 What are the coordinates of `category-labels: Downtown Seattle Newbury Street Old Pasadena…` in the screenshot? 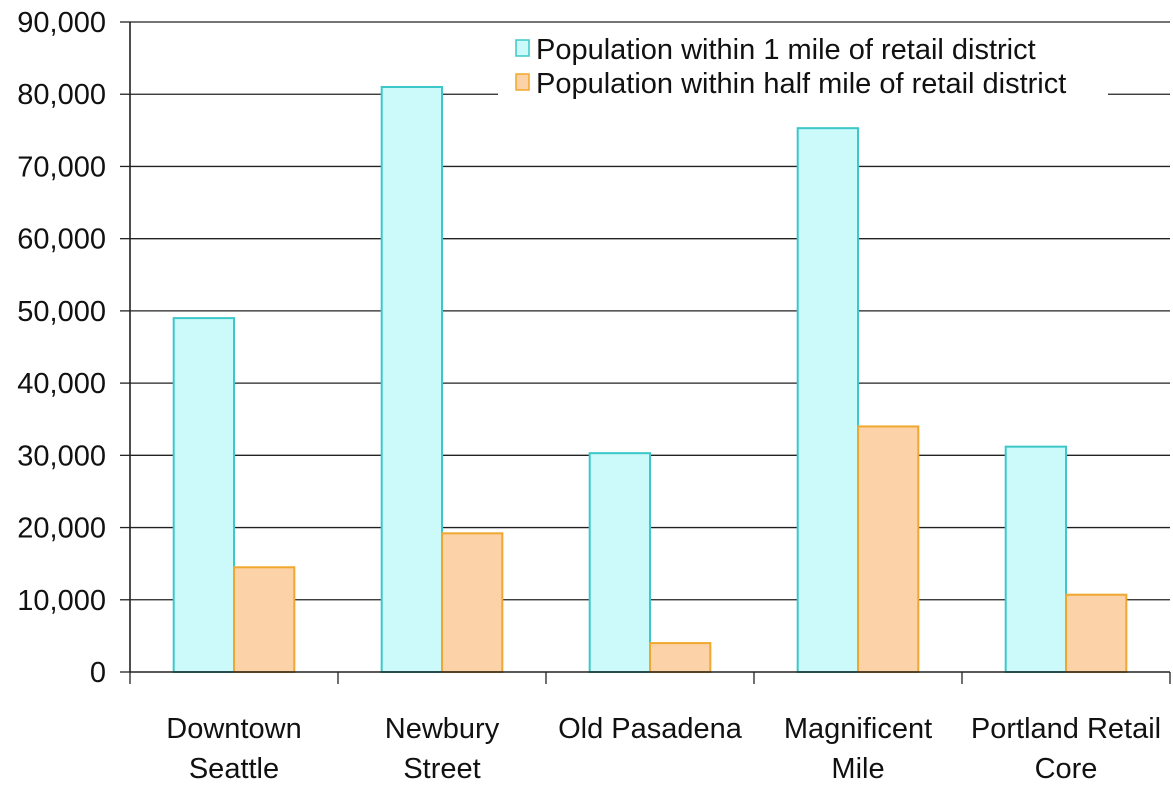 It's located at (663, 749).